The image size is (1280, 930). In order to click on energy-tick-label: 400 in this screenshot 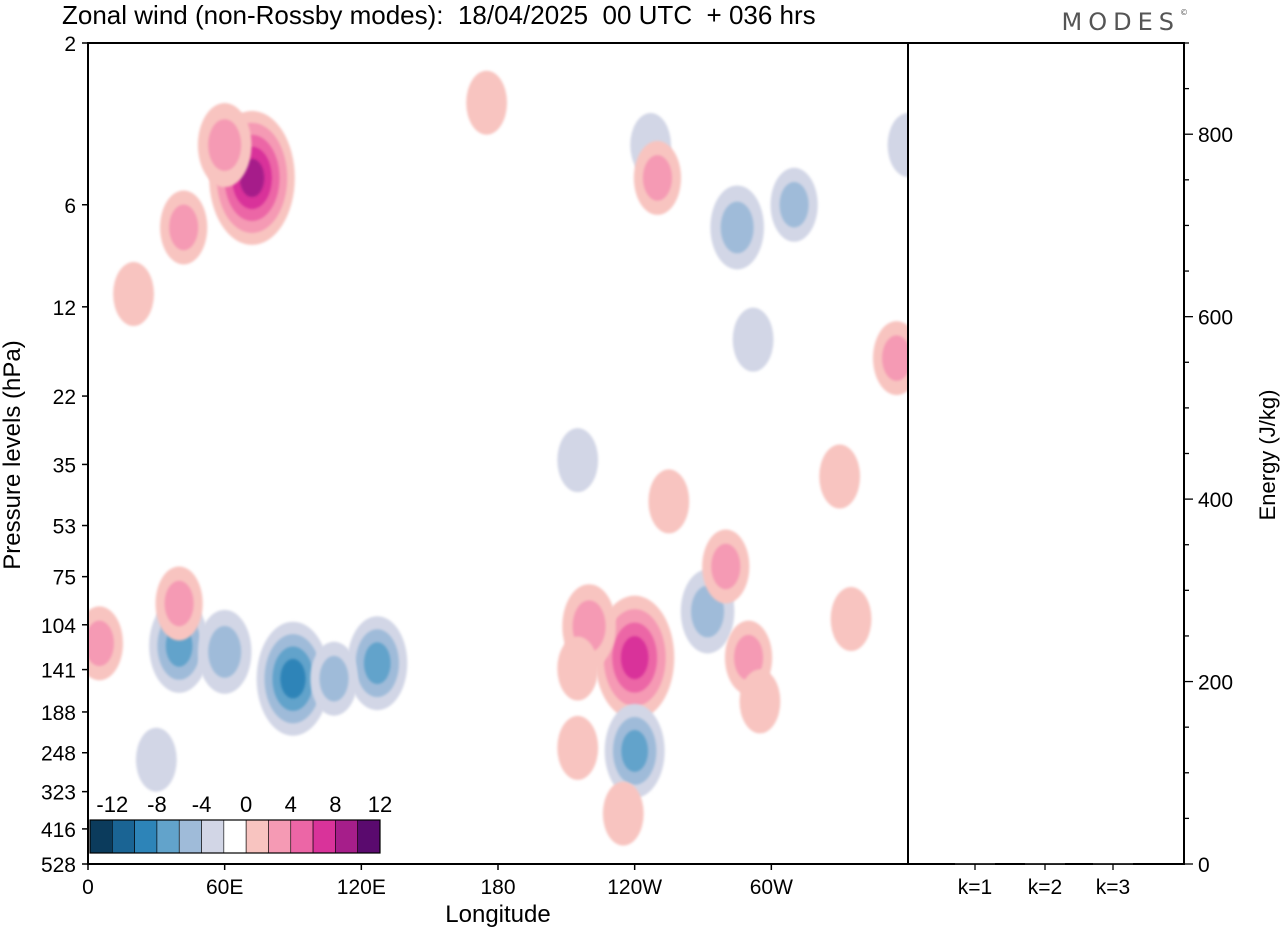, I will do `click(1215, 500)`.